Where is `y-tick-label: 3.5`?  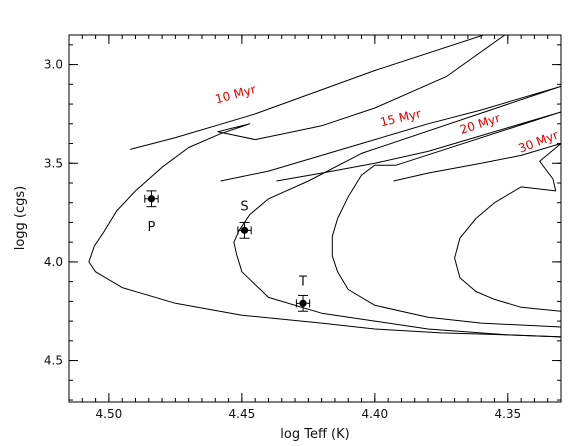 y-tick-label: 3.5 is located at coordinates (53, 163).